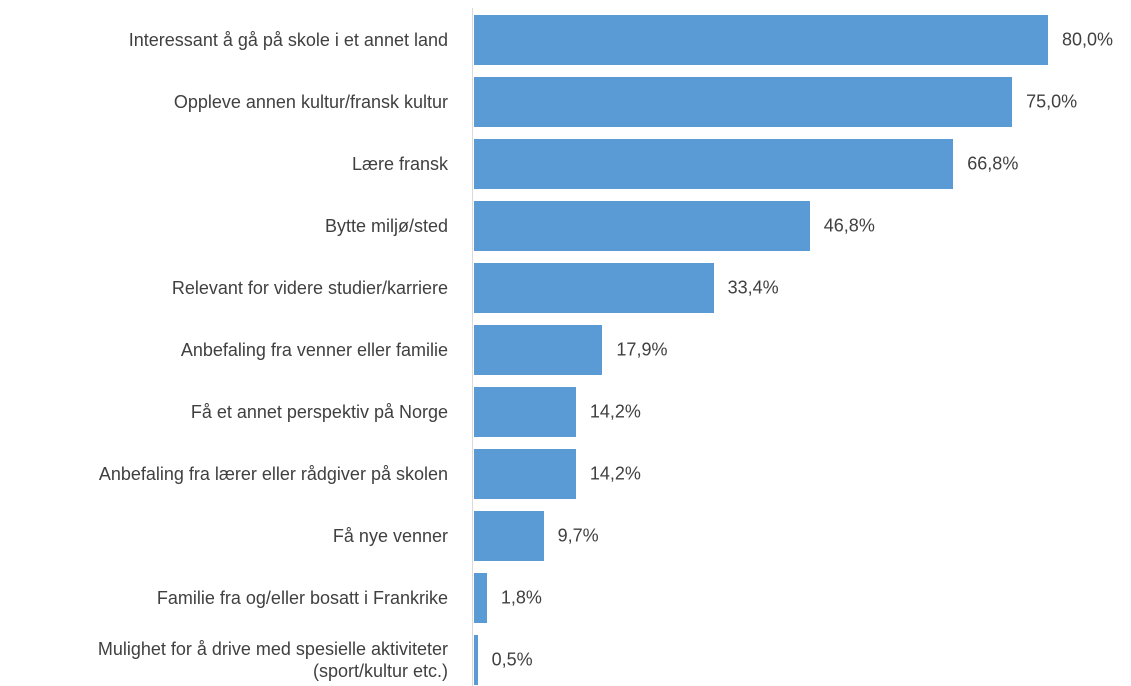 The height and width of the screenshot is (686, 1131). Describe the element at coordinates (521, 597) in the screenshot. I see `value-label: 1,8%` at that location.